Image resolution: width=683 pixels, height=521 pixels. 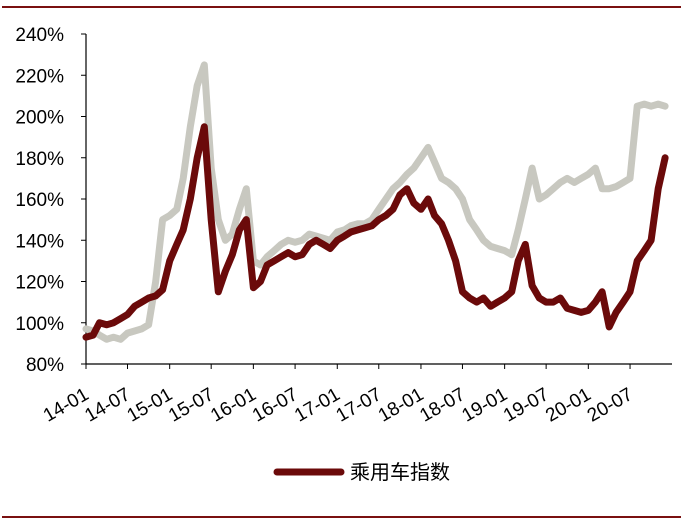 What do you see at coordinates (39, 241) in the screenshot?
I see `y-tick-label: 140%` at bounding box center [39, 241].